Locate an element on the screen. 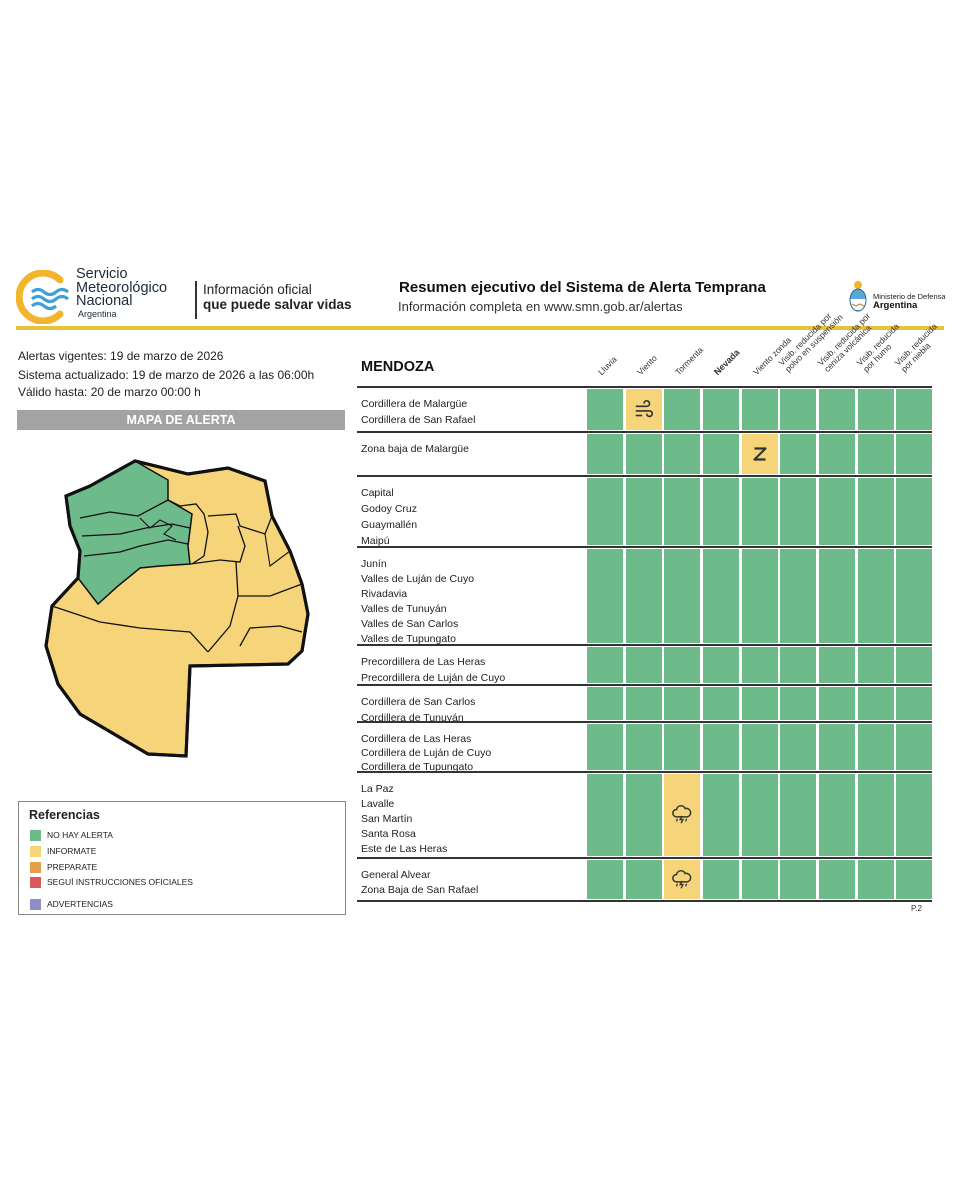 The image size is (960, 1200). tagline-line-2: que puede salvar vidas is located at coordinates (277, 304).